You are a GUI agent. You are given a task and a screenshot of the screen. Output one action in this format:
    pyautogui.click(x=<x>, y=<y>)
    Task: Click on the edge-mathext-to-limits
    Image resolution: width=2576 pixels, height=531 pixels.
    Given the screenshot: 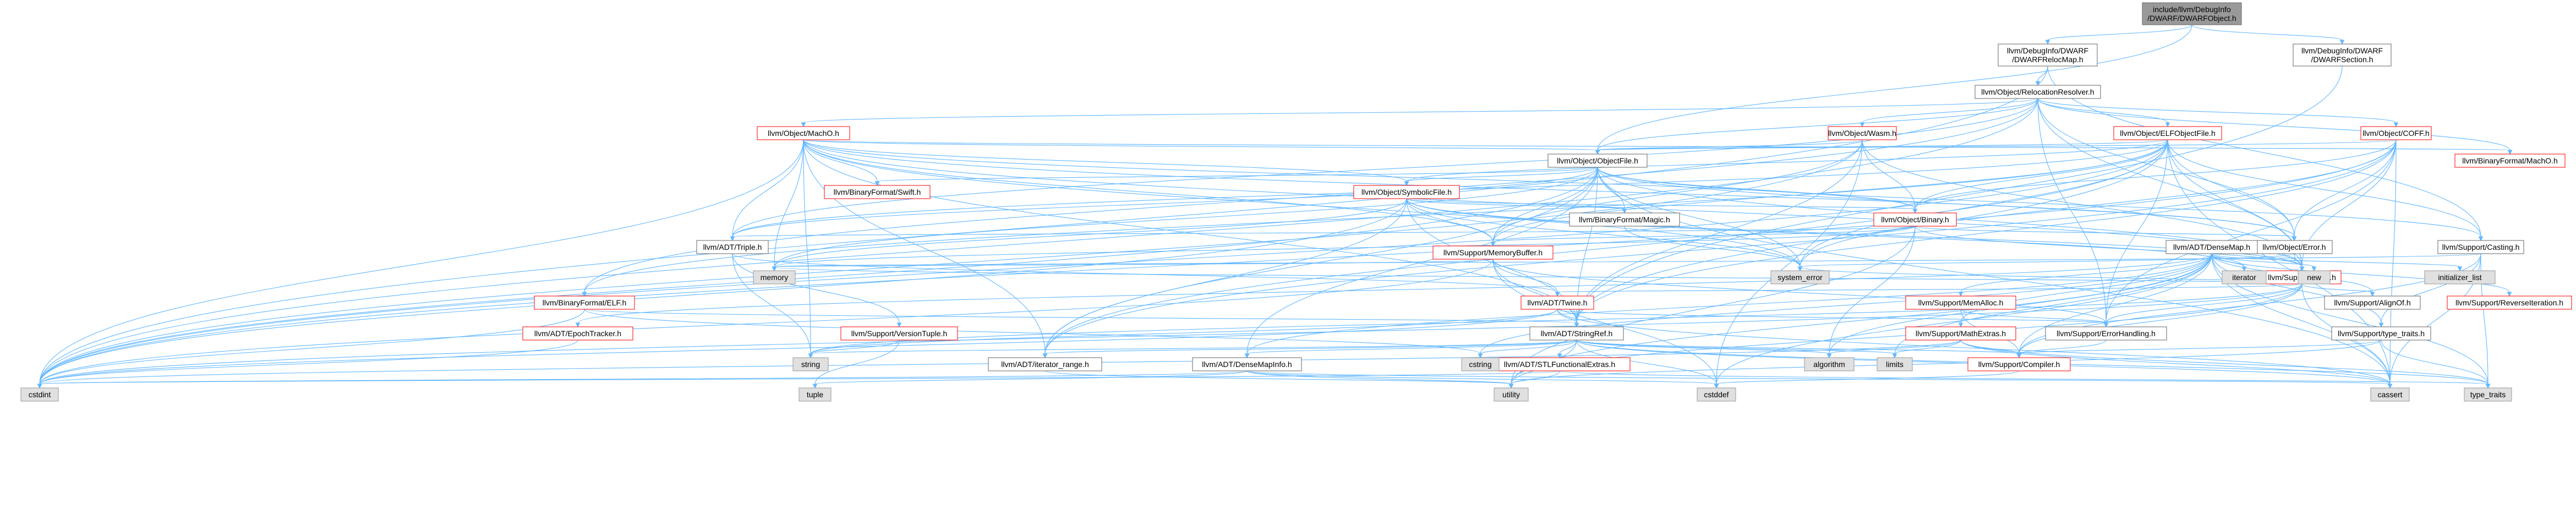 What is the action you would take?
    pyautogui.click(x=1926, y=350)
    